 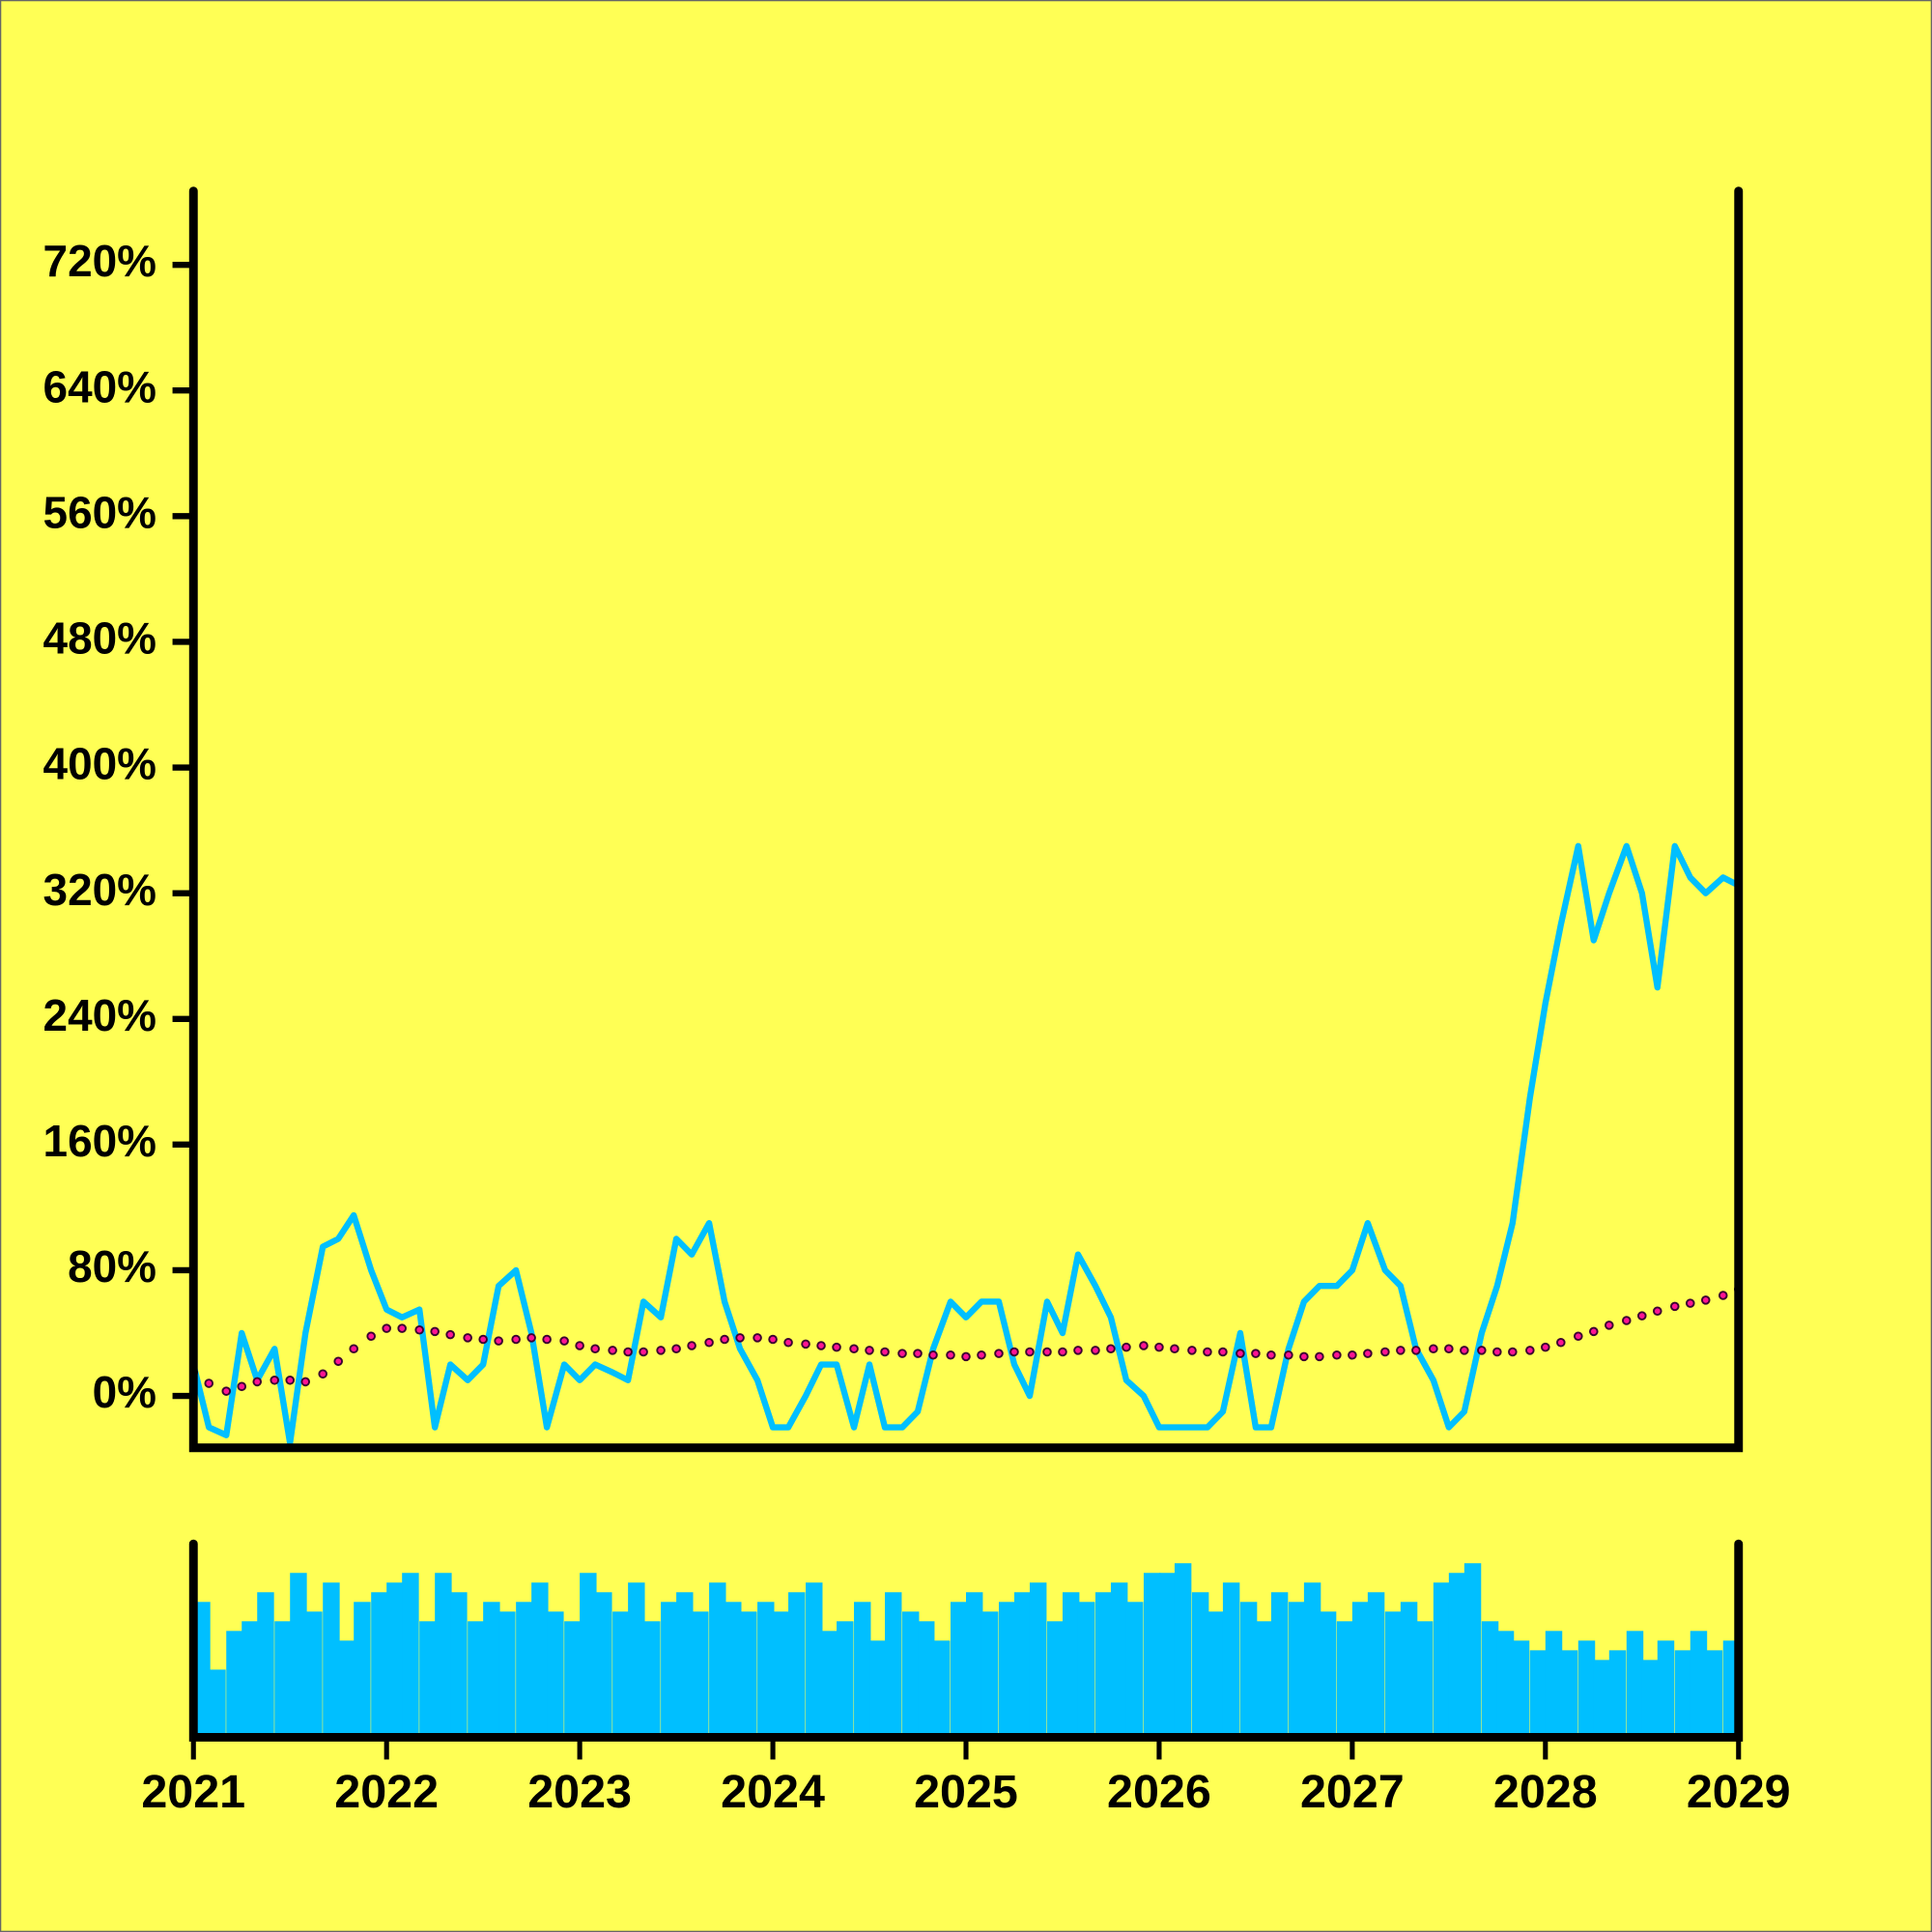 I want to click on y-tick-label: 400%, so click(x=99, y=764).